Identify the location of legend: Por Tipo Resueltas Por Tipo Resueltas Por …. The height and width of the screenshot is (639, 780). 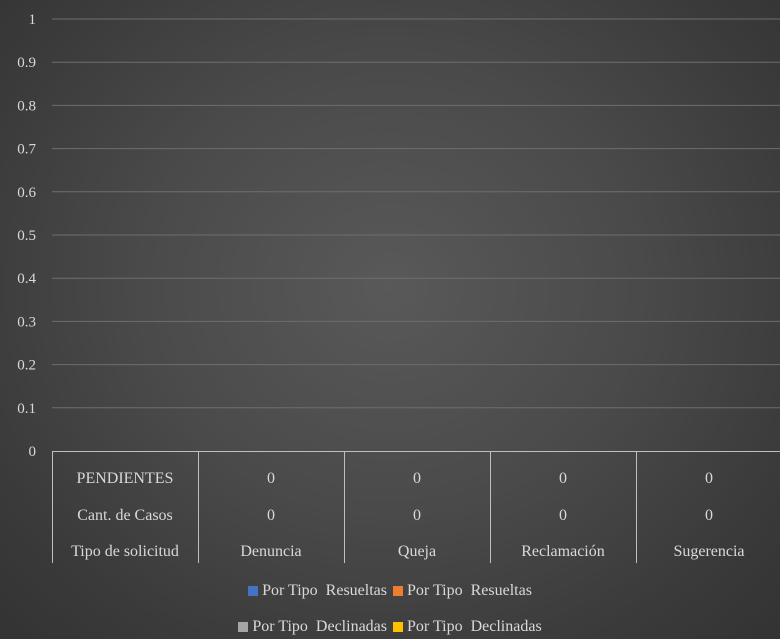
(390, 609).